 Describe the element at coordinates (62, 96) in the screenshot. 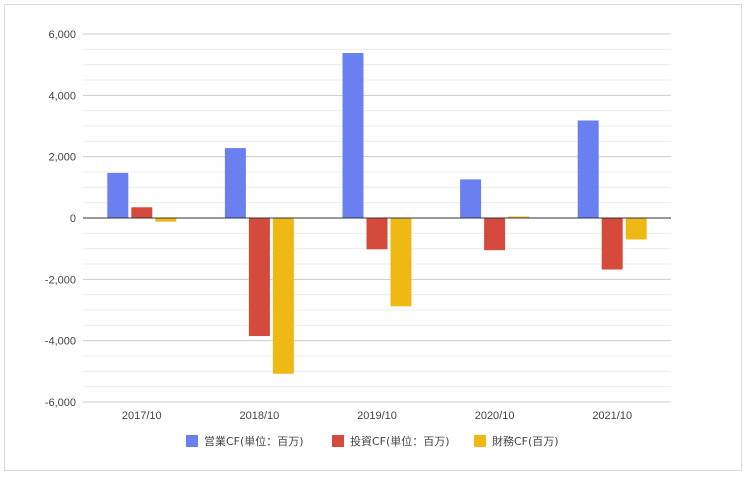

I see `y-tick-label: 4,000` at that location.